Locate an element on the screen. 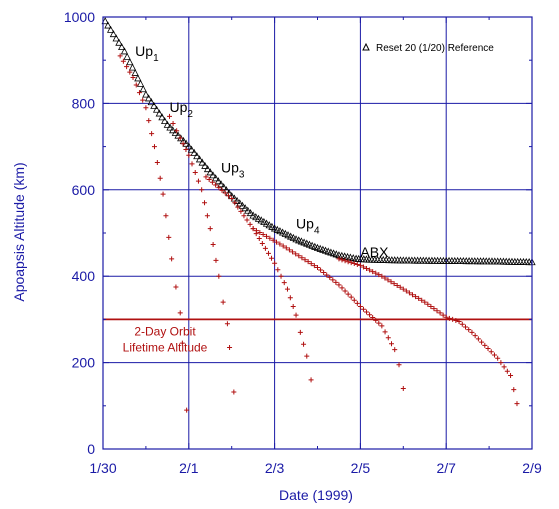 This screenshot has width=559, height=509. y-tick-label-5: 1000 is located at coordinates (79, 17).